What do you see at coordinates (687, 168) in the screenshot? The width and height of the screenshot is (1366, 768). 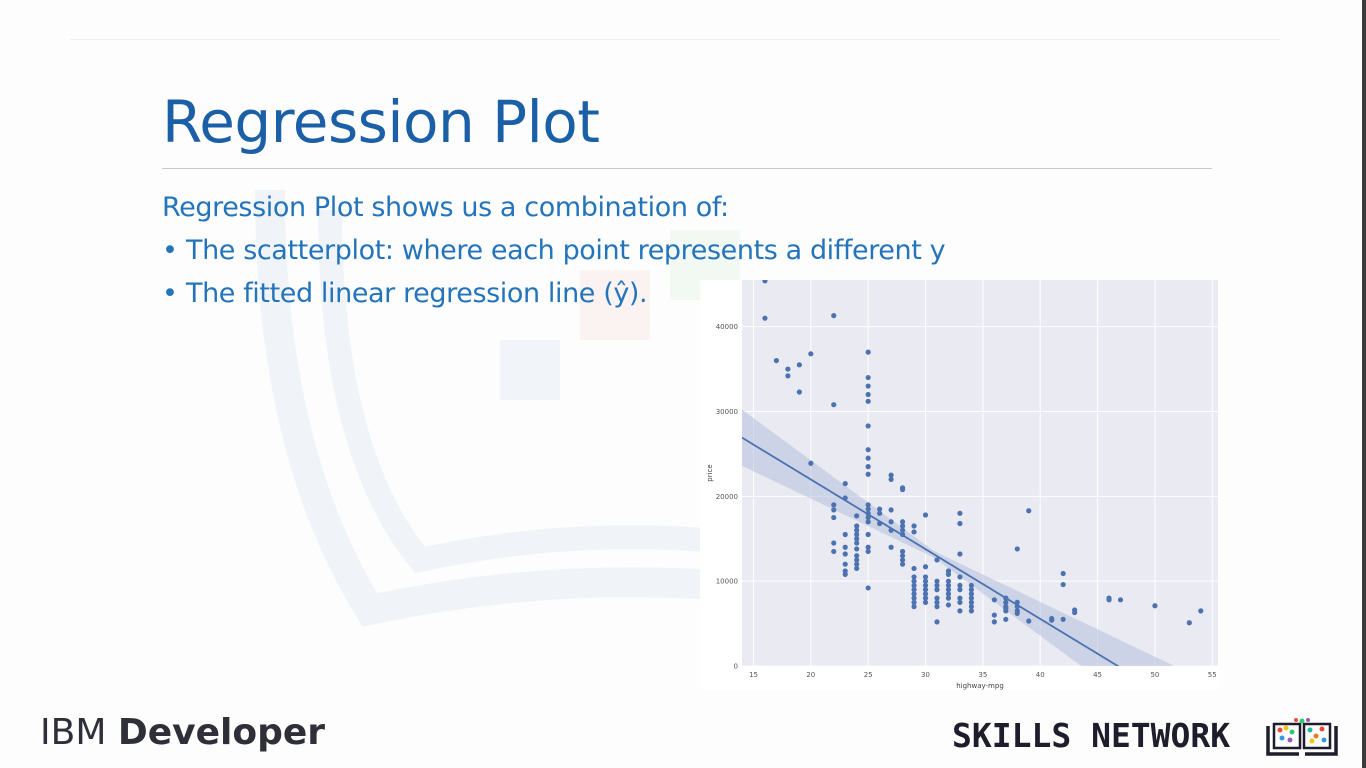 I see `title-divider` at bounding box center [687, 168].